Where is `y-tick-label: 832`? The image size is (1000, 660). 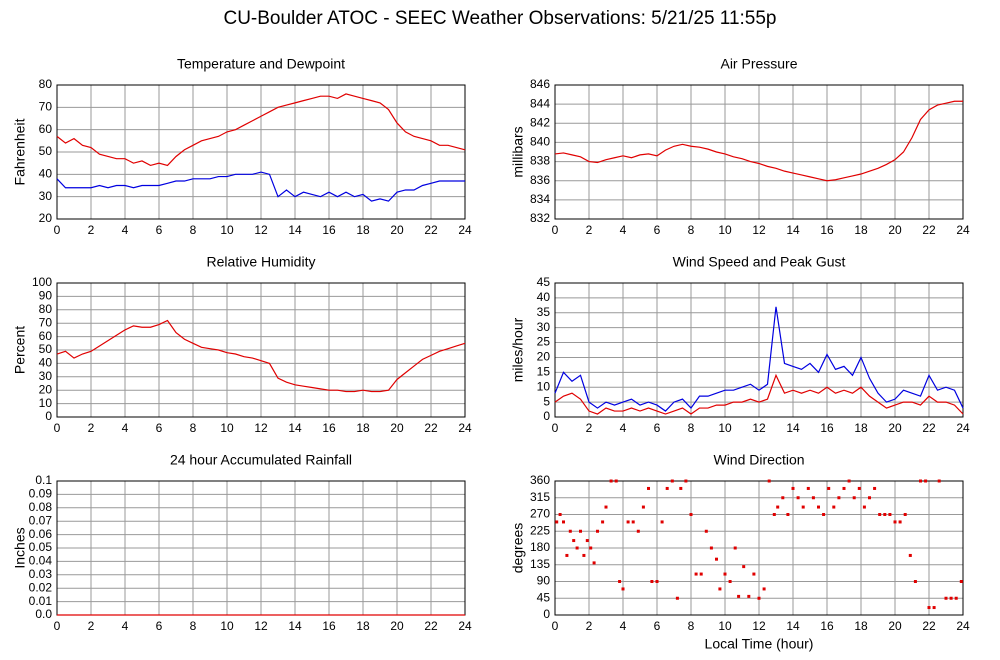
y-tick-label: 832 is located at coordinates (540, 218).